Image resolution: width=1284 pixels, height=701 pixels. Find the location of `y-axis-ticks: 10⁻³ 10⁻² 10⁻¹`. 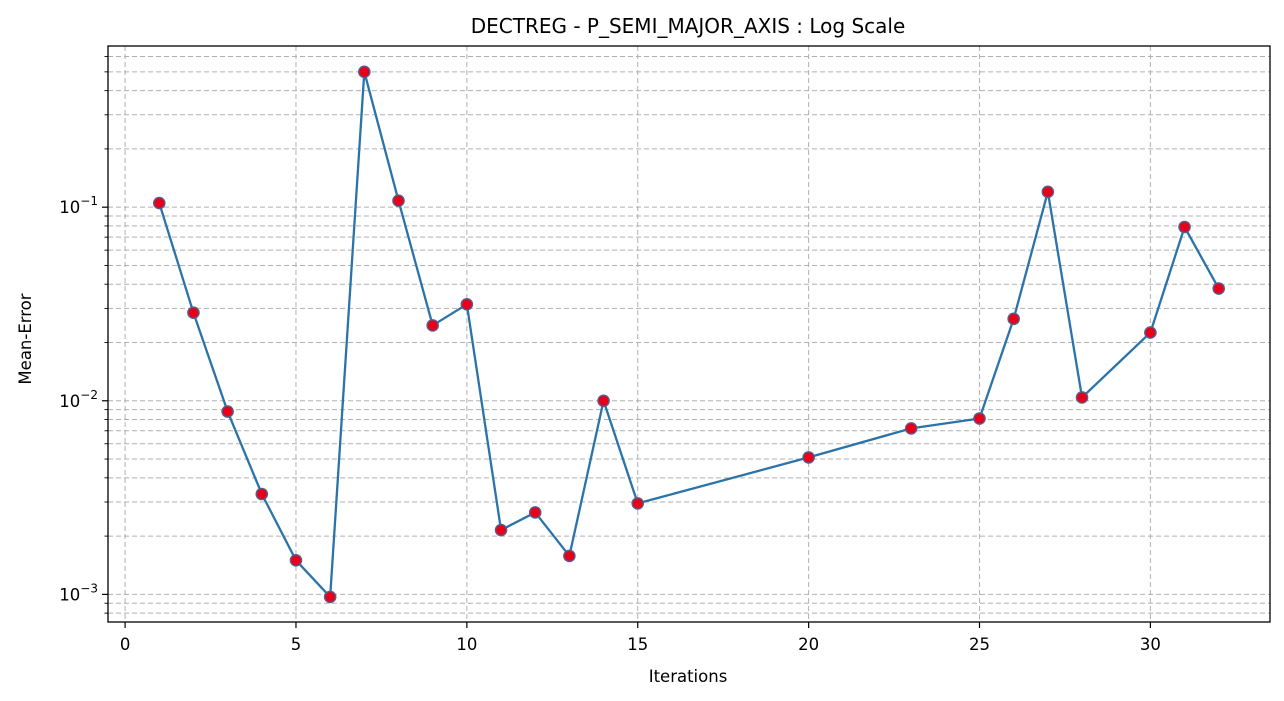

y-axis-ticks: 10⁻³ 10⁻² 10⁻¹ is located at coordinates (83, 335).